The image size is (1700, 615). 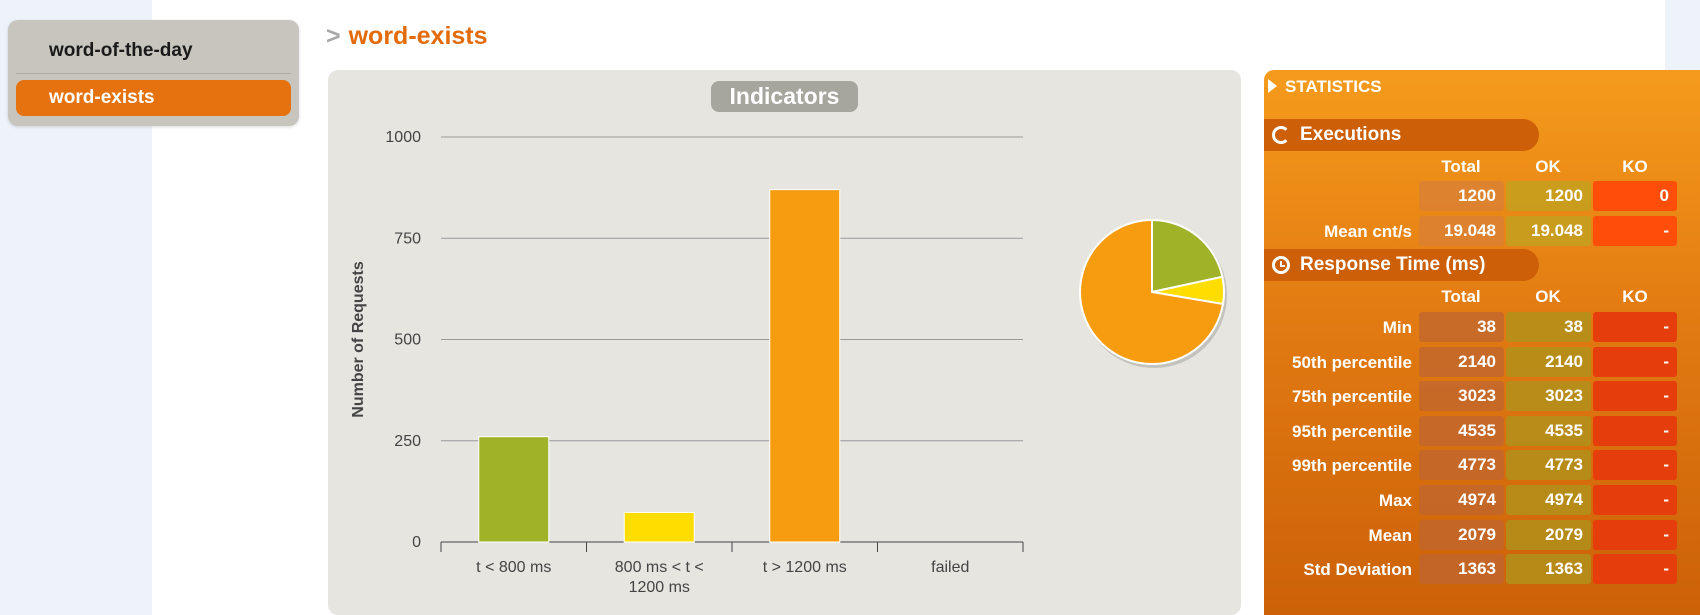 What do you see at coordinates (1461, 196) in the screenshot?
I see `executions-cell-total: 1200` at bounding box center [1461, 196].